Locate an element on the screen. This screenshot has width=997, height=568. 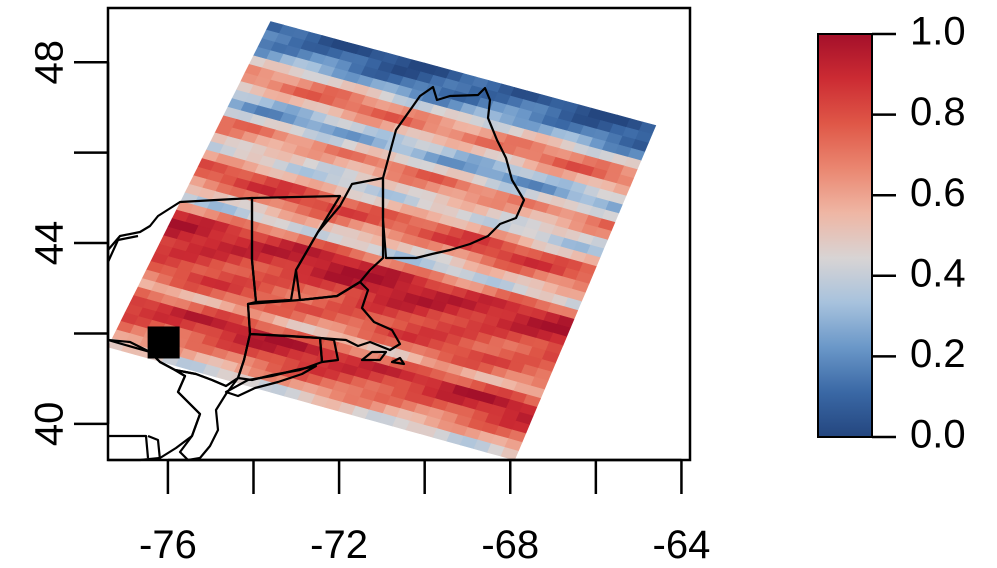
colorbar-tick-label: 0.4 is located at coordinates (938, 273).